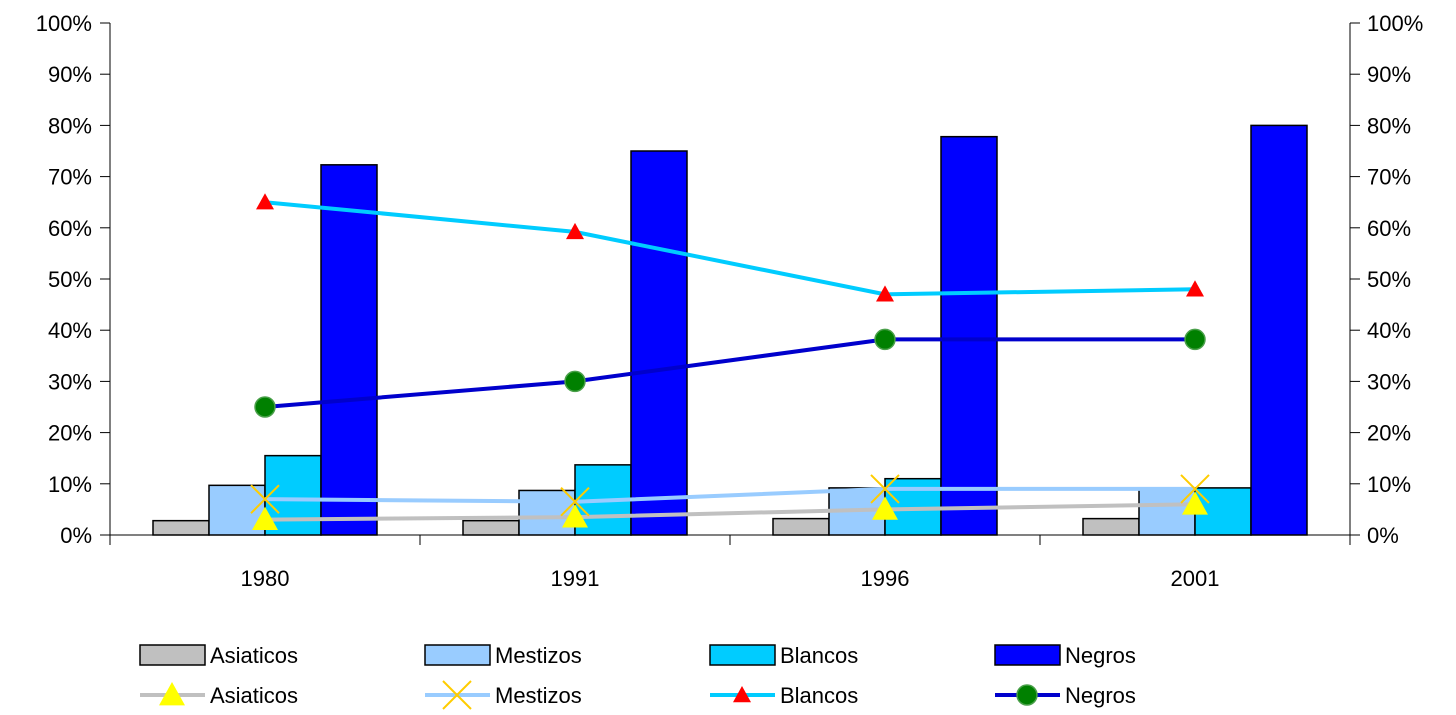 This screenshot has width=1456, height=715. Describe the element at coordinates (254, 695) in the screenshot. I see `legend-label-line-asiaticos: Asiaticos` at that location.